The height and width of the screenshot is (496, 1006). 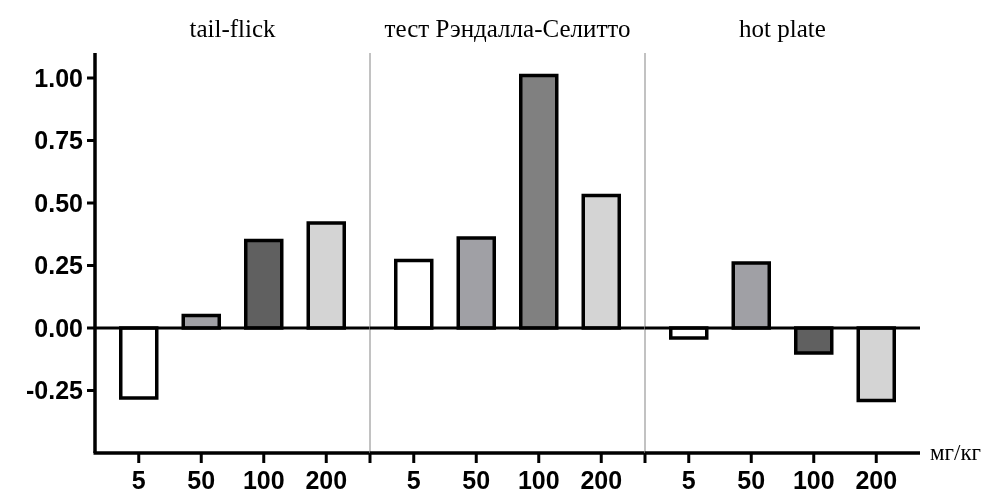 What do you see at coordinates (58, 202) in the screenshot?
I see `y-tick-label: 0.50` at bounding box center [58, 202].